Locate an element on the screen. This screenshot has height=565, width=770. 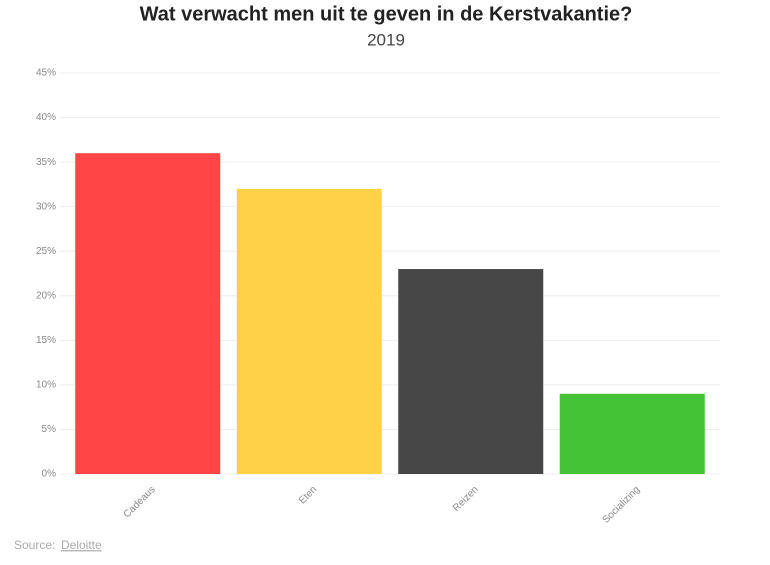
y-tick-label: 20% is located at coordinates (46, 295).